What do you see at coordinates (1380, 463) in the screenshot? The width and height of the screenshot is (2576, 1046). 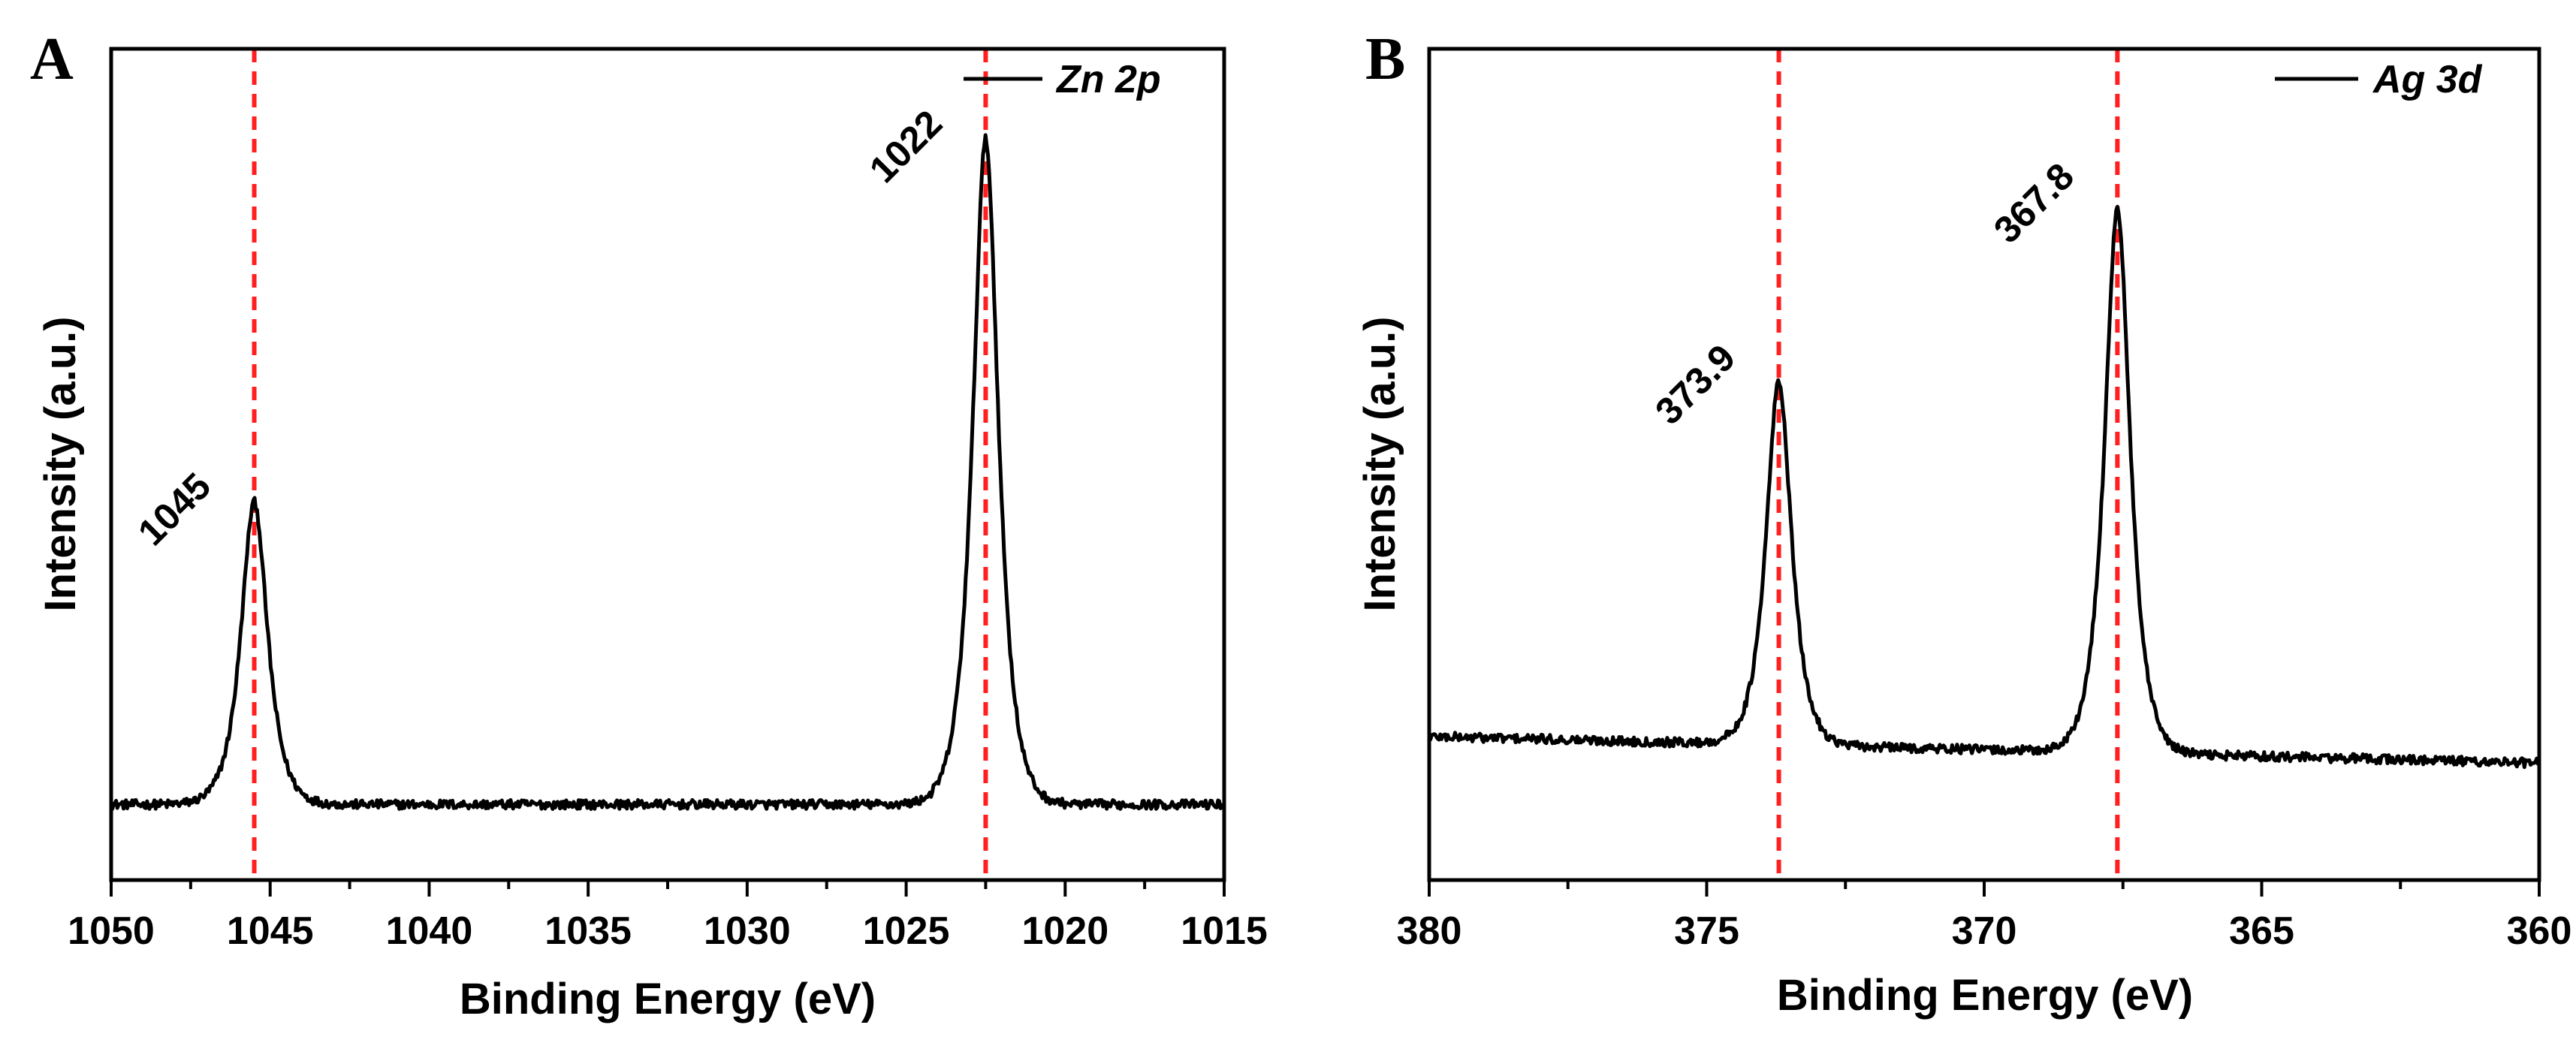 I see `panel-b-y-axis-label: Intensity (a.u.)` at bounding box center [1380, 463].